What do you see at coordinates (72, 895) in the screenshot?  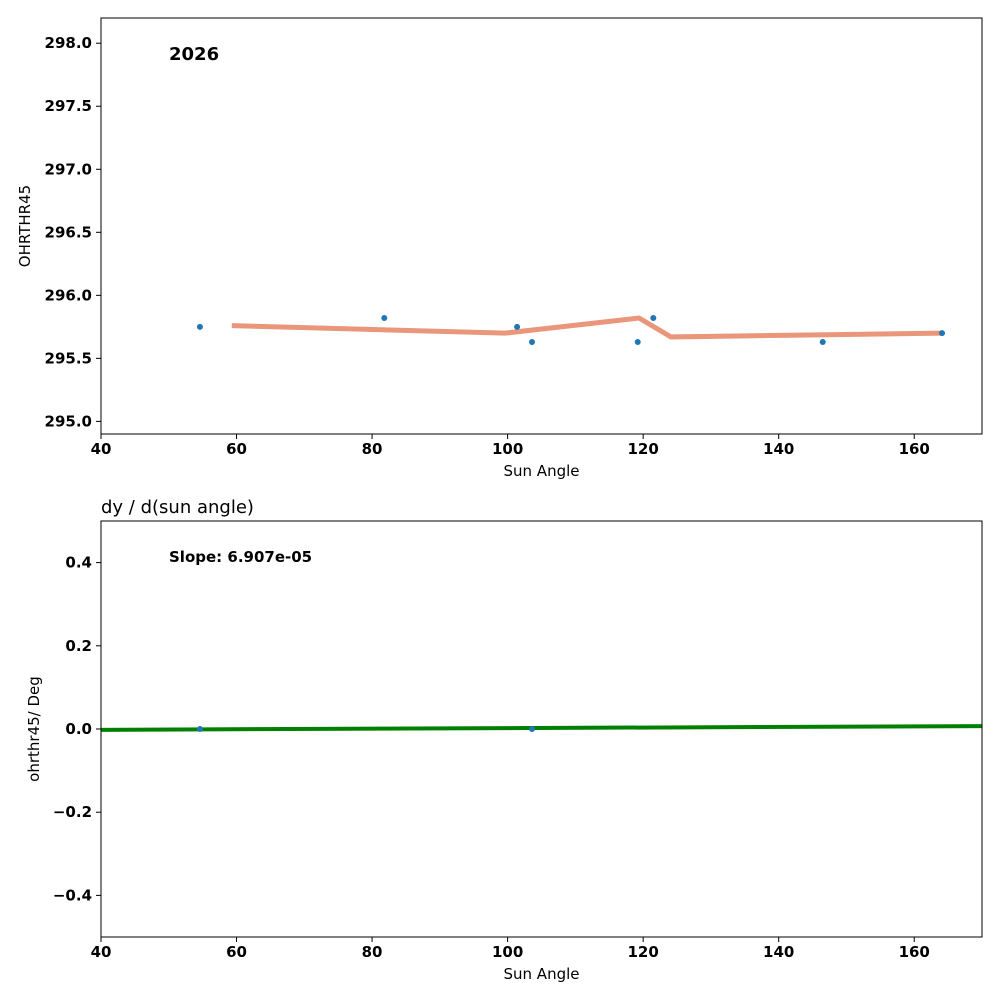 I see `y-tick-label: −0.4` at bounding box center [72, 895].